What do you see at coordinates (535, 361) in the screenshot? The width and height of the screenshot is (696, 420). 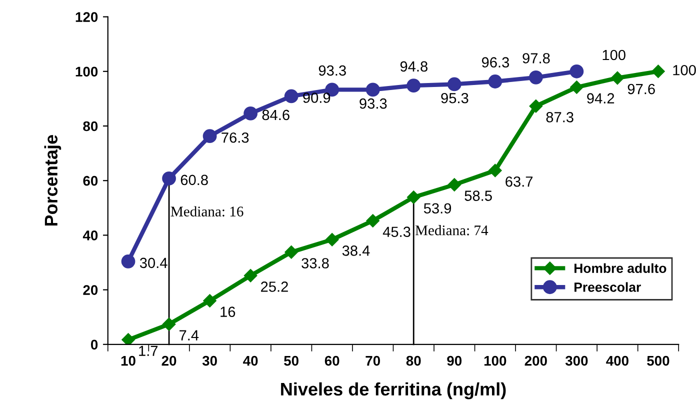 I see `x-tick-label: 200` at bounding box center [535, 361].